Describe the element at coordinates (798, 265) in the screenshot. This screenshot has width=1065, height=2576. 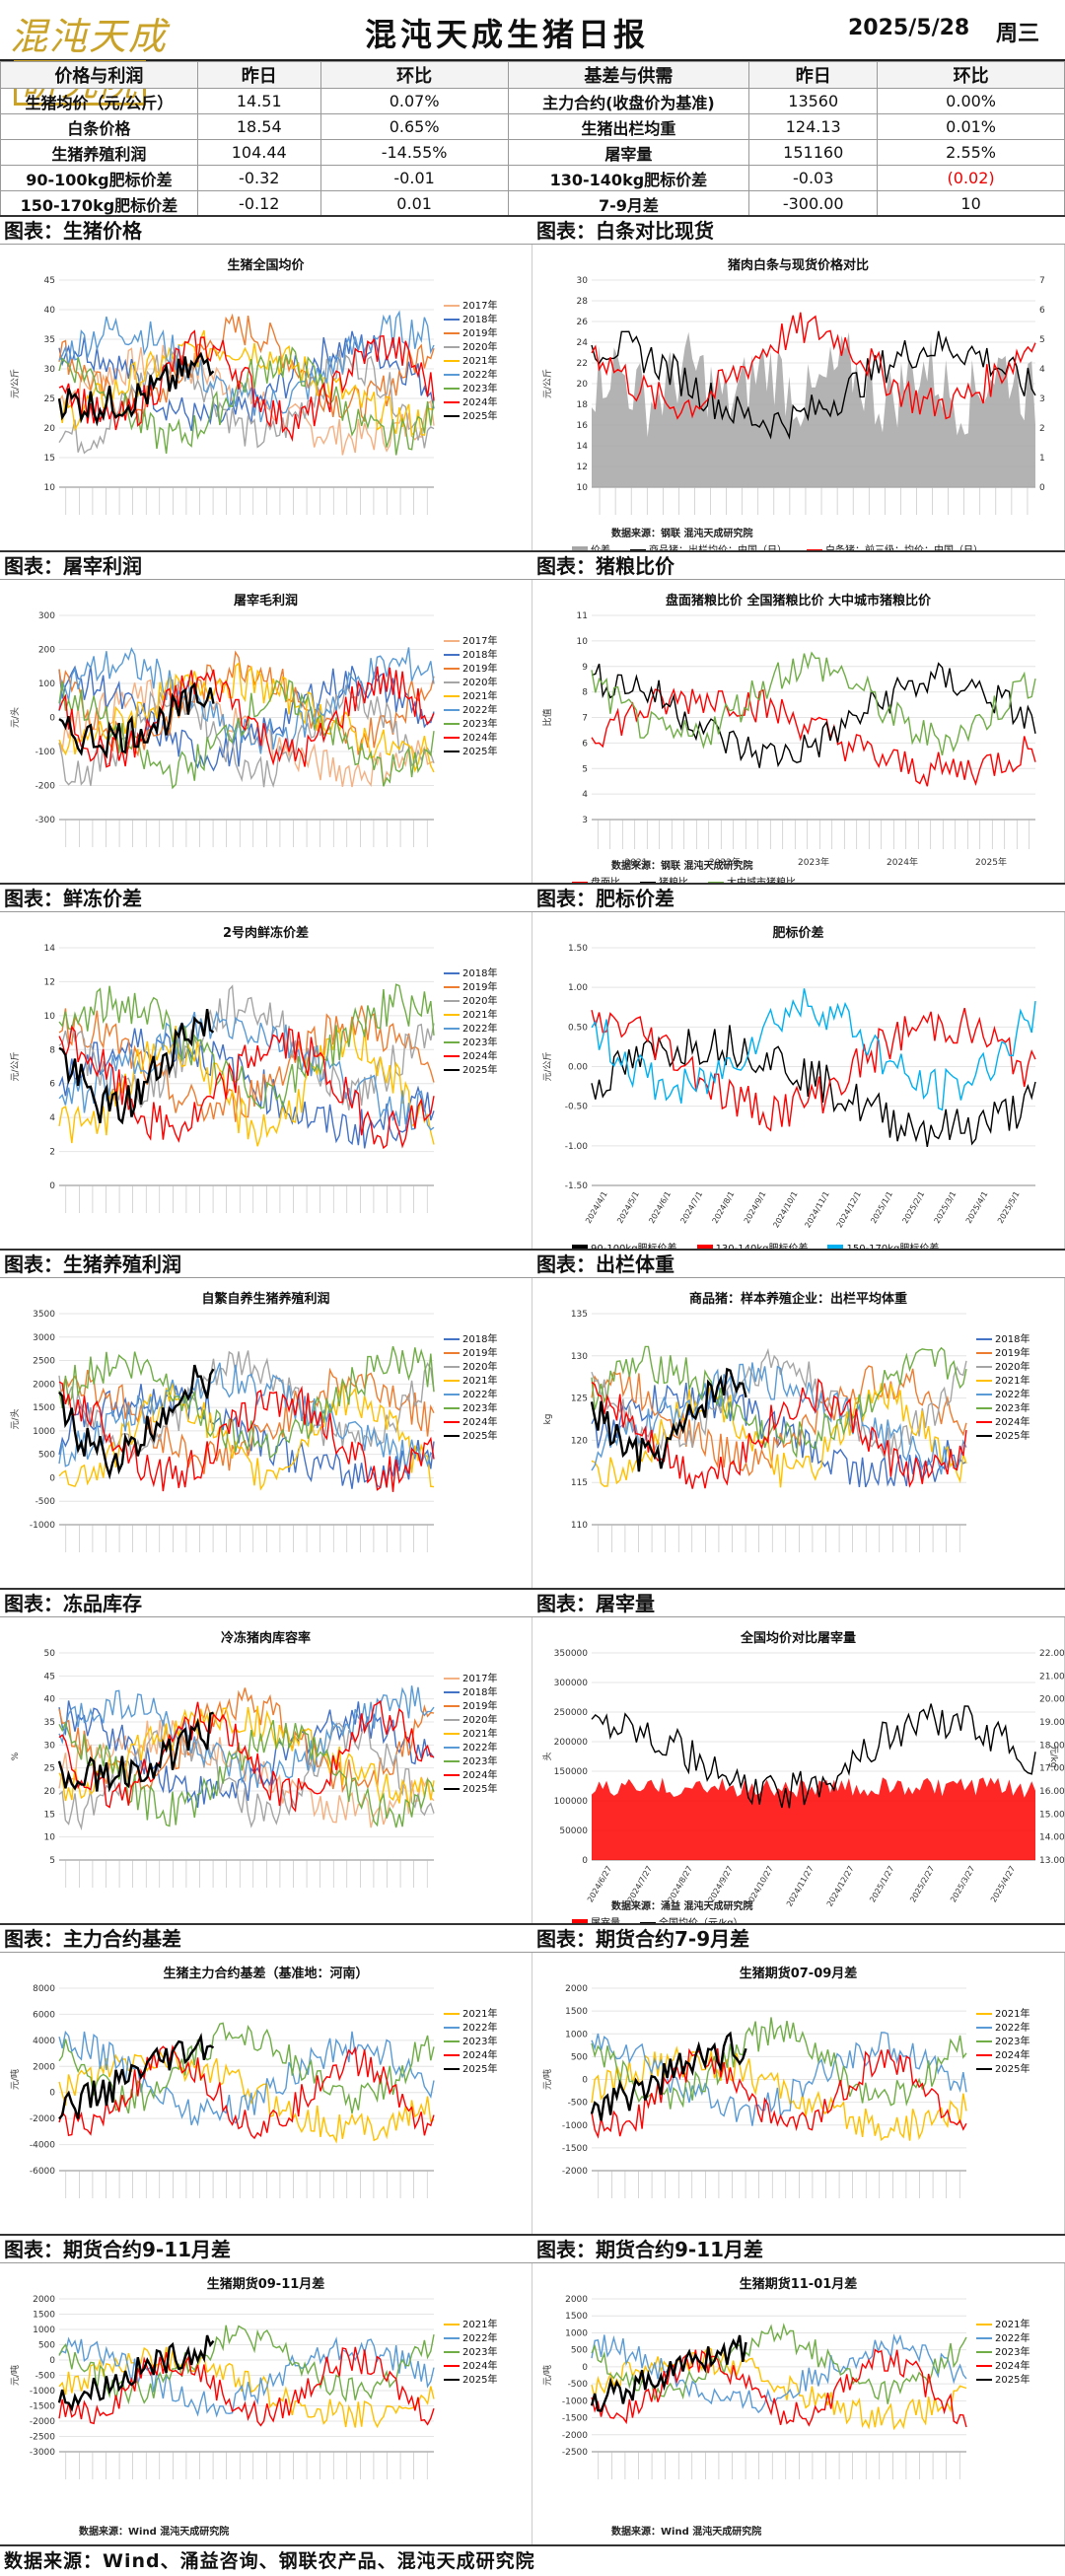
I see `chart-title: 猪肉白条与现货价格对比` at that location.